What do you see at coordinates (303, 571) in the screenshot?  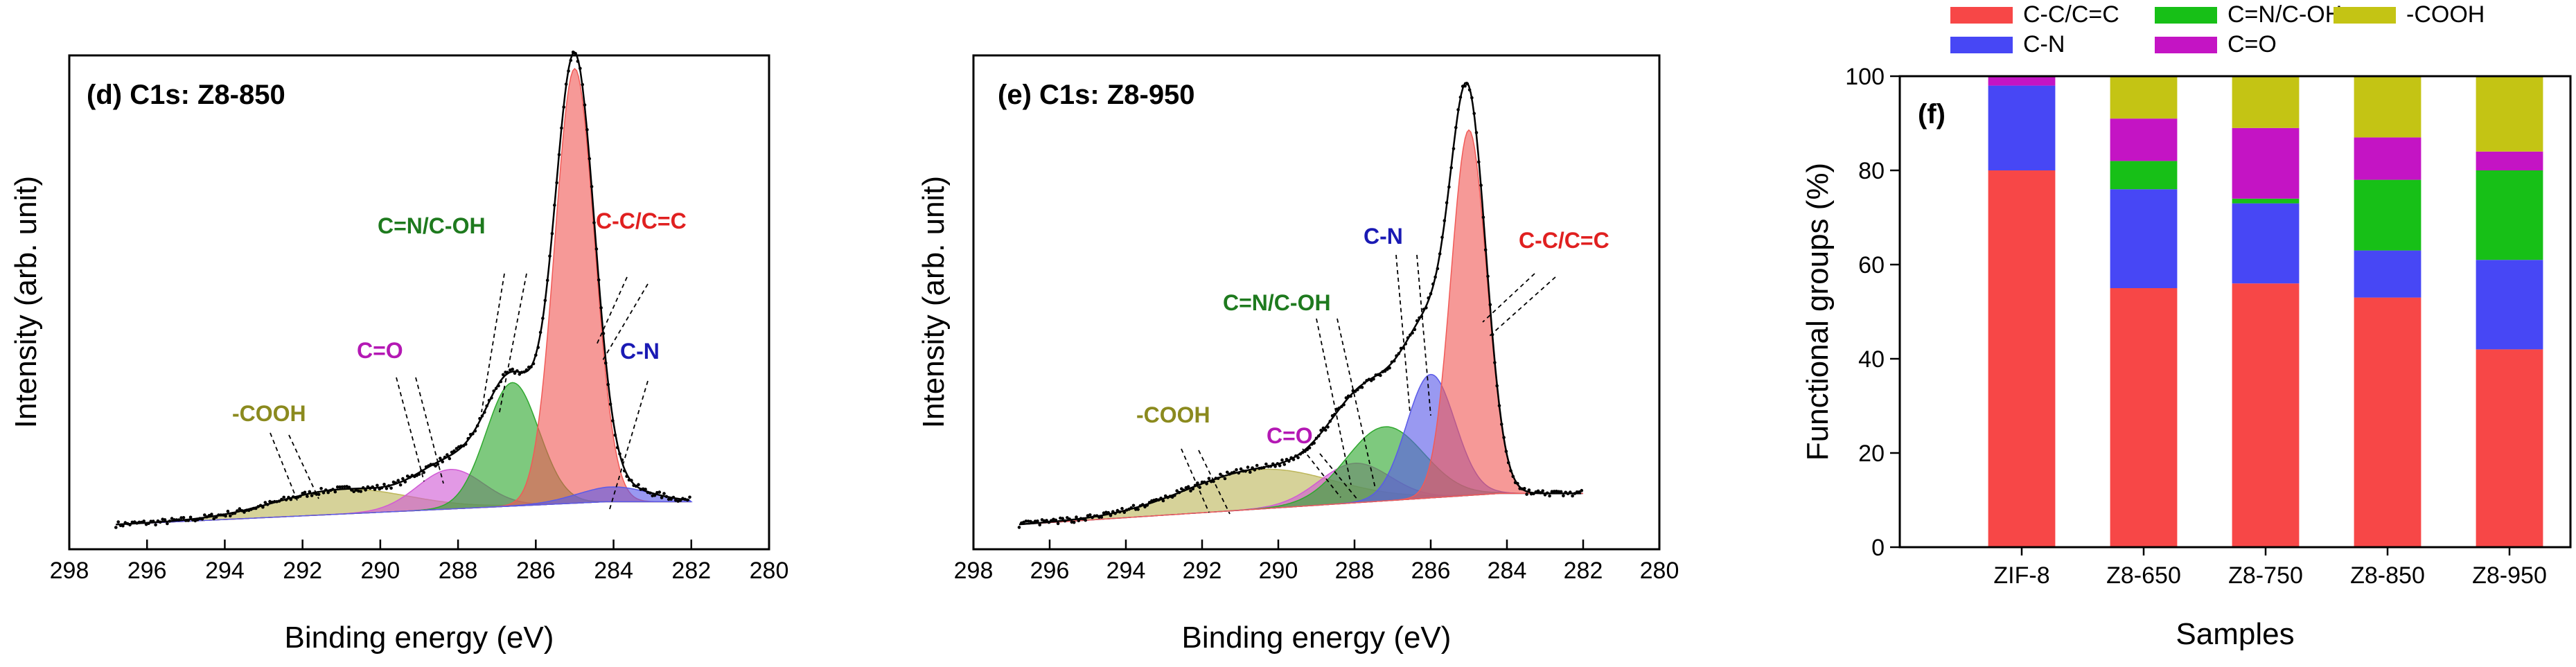 I see `x-tick-label: 292` at bounding box center [303, 571].